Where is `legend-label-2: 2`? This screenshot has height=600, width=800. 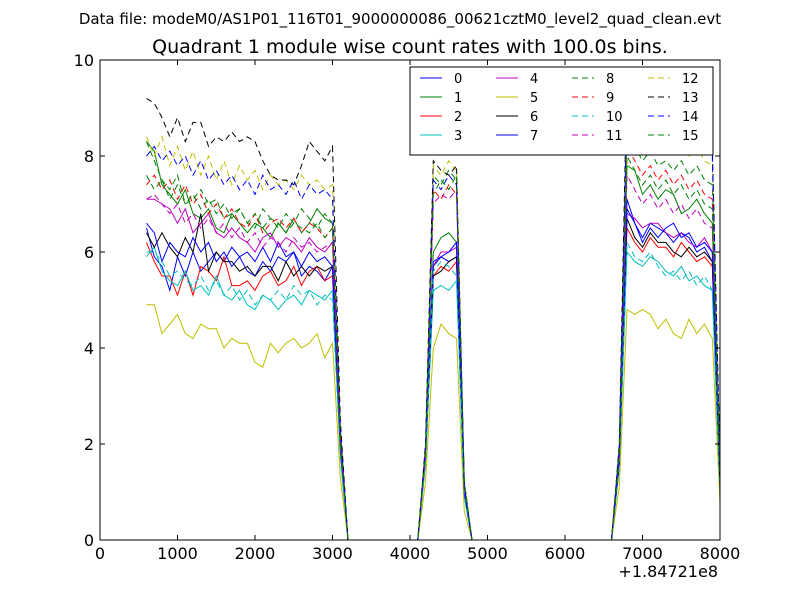
legend-label-2: 2 is located at coordinates (458, 117).